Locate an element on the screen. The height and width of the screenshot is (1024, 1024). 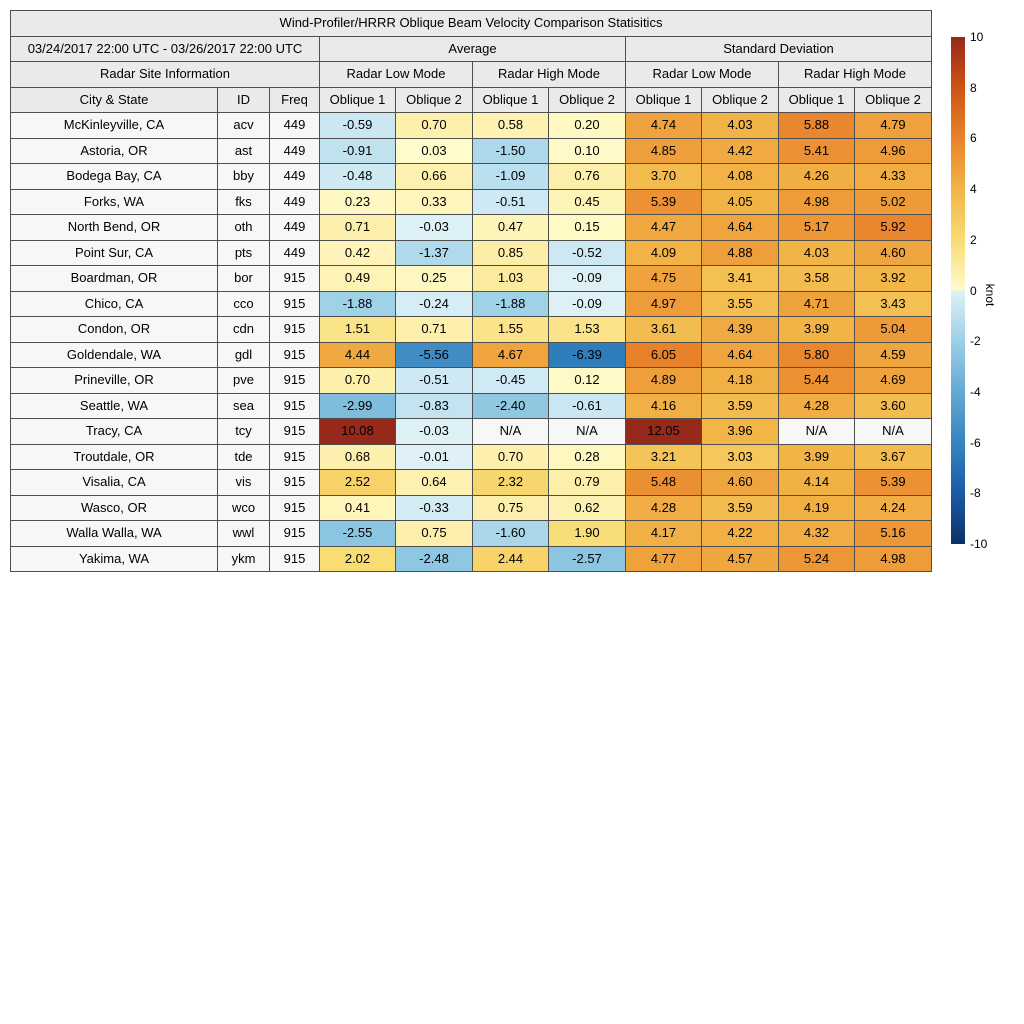
value-cell: 3.99 is located at coordinates (816, 329).